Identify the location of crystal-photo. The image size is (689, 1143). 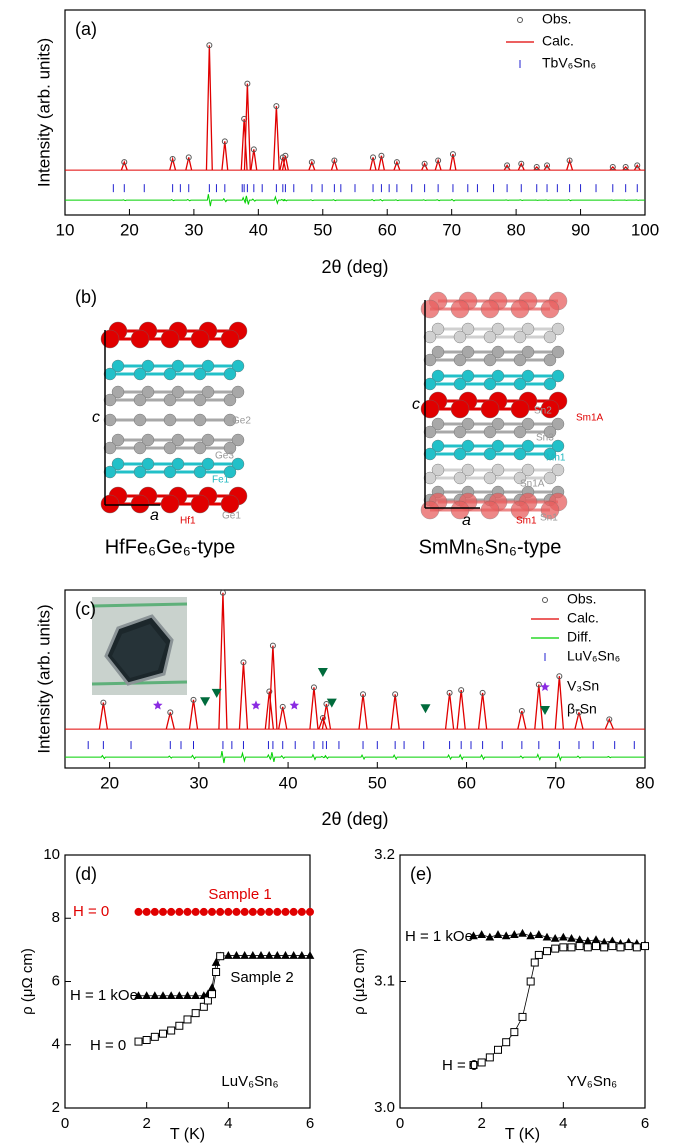
(139, 646).